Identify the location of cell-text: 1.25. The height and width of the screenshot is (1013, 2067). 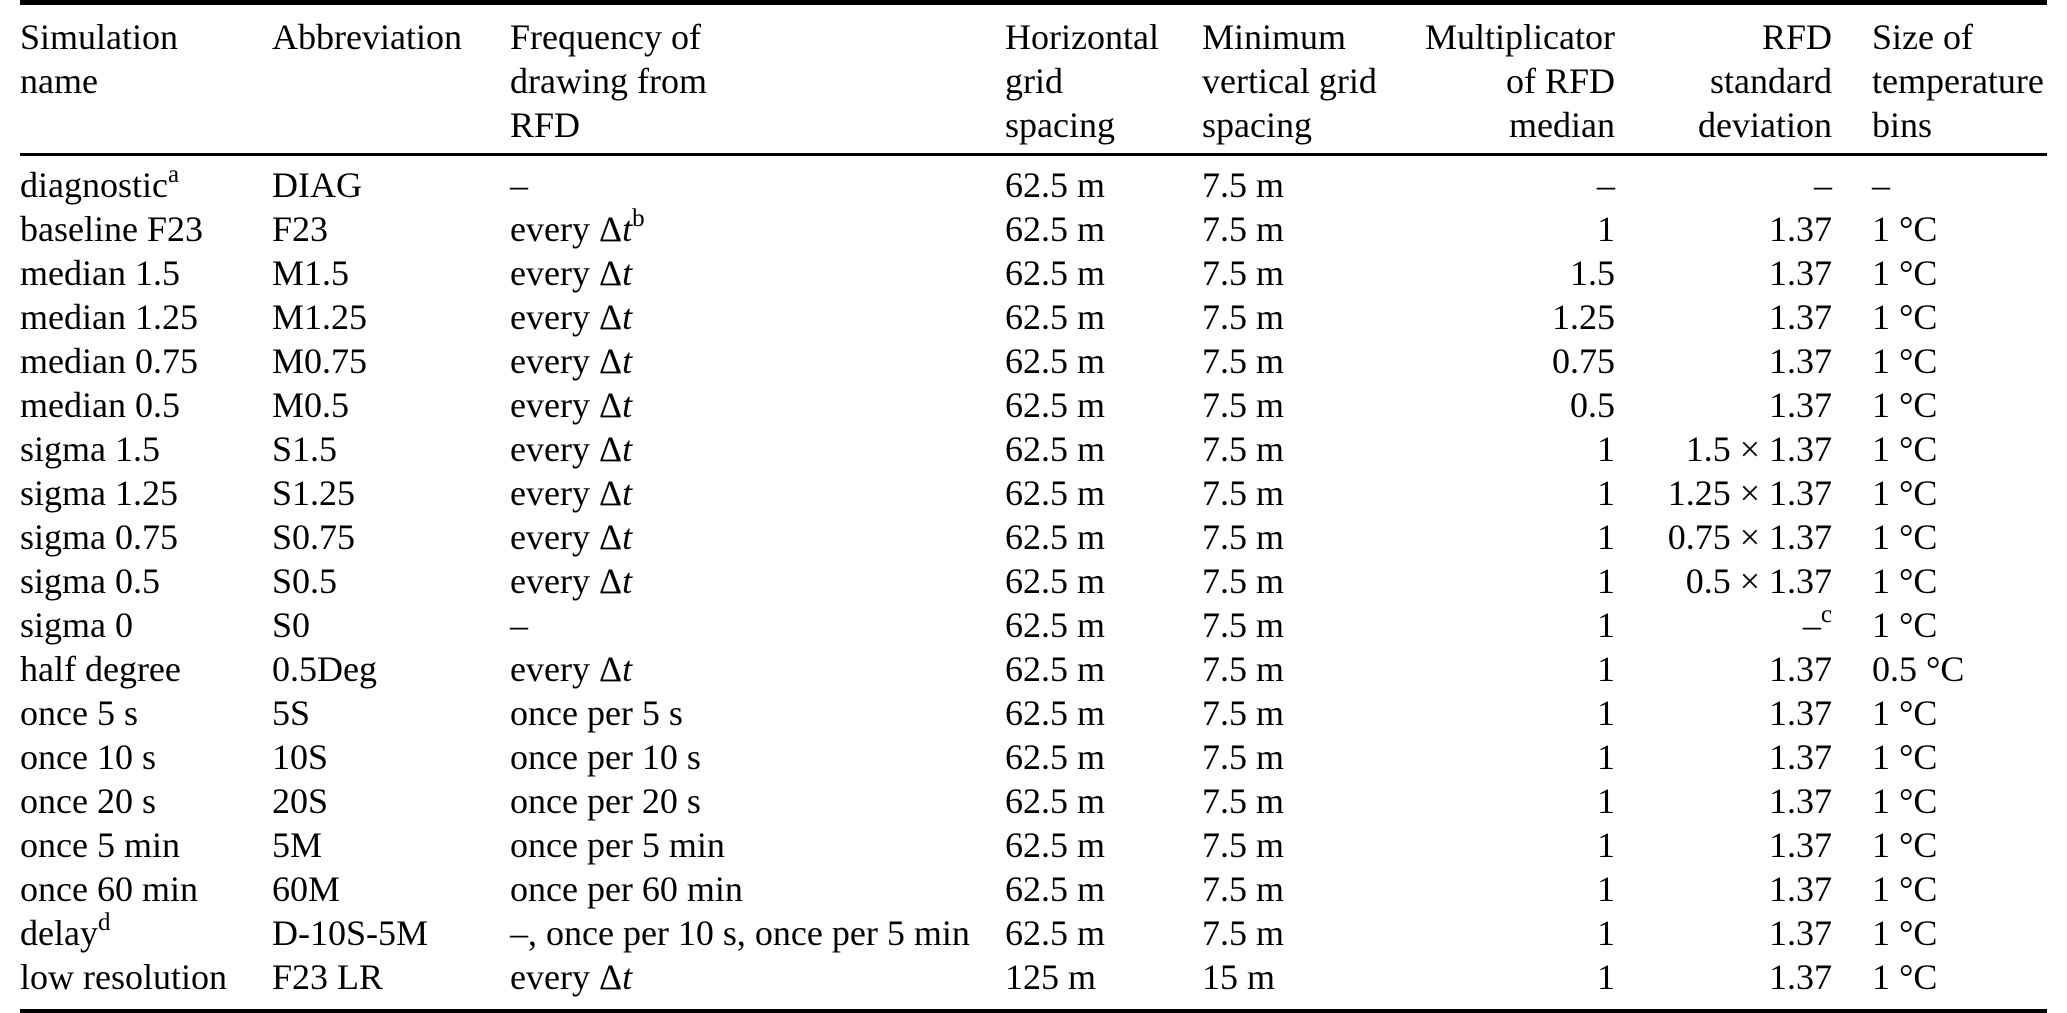
(1583, 317).